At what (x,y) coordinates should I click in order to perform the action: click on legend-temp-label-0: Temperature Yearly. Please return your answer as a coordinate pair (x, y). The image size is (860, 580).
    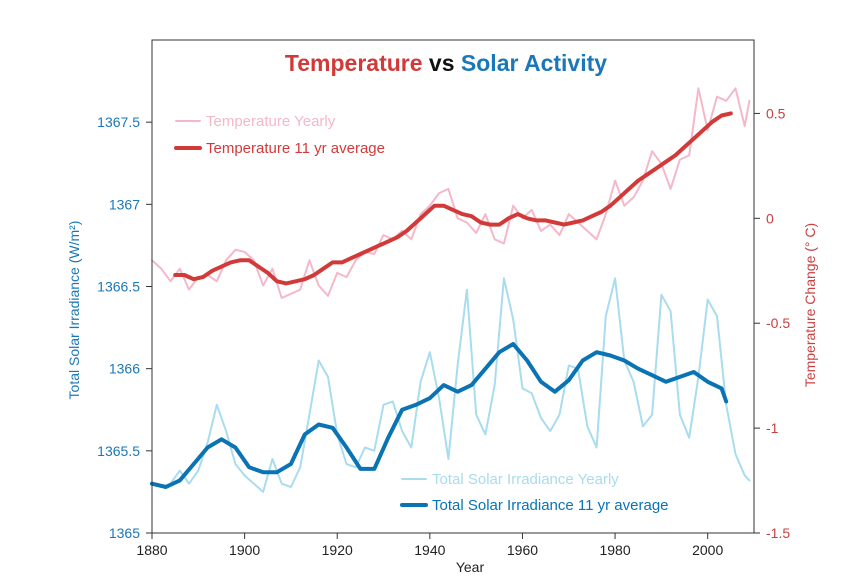
    Looking at the image, I should click on (271, 121).